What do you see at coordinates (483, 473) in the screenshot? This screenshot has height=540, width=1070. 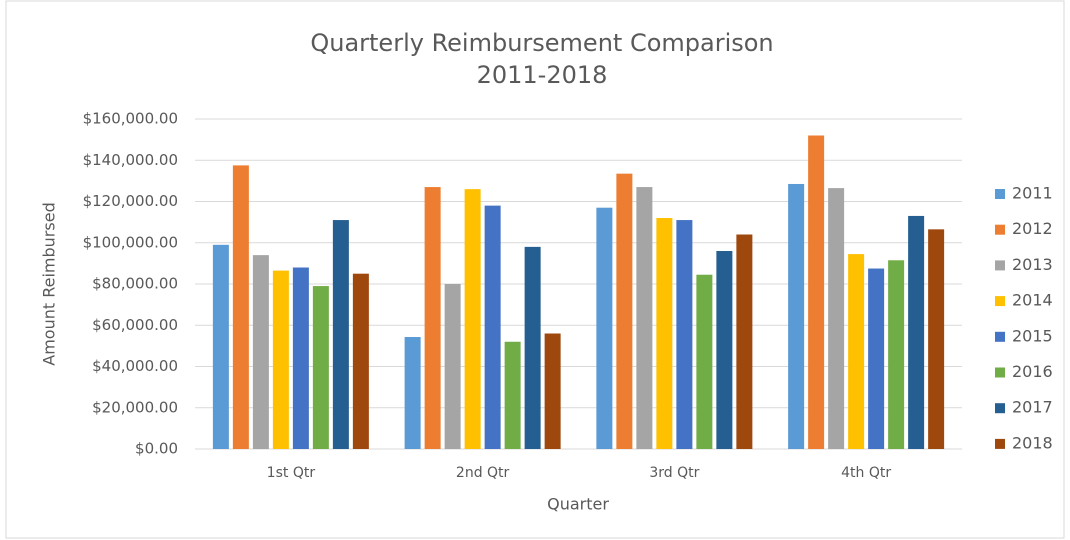 I see `x-tick-label: 2nd Qtr` at bounding box center [483, 473].